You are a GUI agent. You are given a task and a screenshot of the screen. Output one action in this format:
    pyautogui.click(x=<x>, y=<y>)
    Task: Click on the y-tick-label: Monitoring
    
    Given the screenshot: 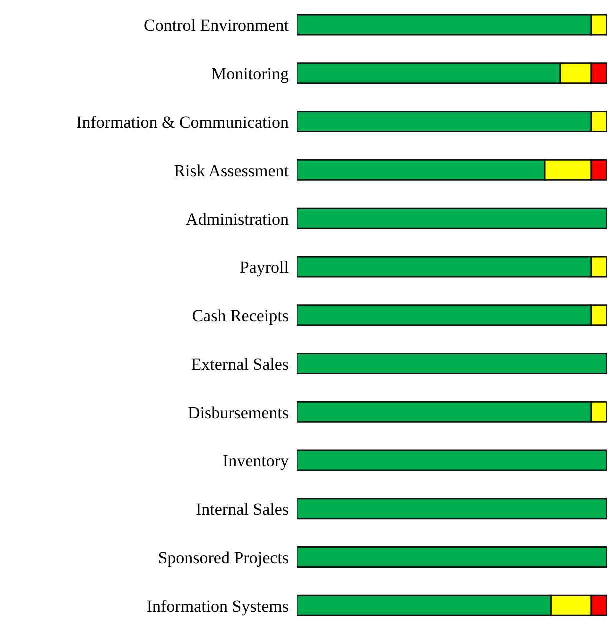 What is the action you would take?
    pyautogui.click(x=251, y=74)
    